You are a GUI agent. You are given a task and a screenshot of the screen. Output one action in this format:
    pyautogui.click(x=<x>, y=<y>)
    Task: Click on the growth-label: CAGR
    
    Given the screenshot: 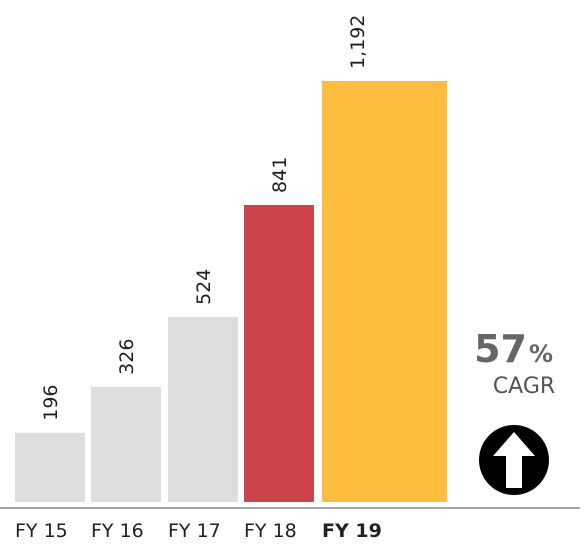 What is the action you would take?
    pyautogui.click(x=524, y=386)
    